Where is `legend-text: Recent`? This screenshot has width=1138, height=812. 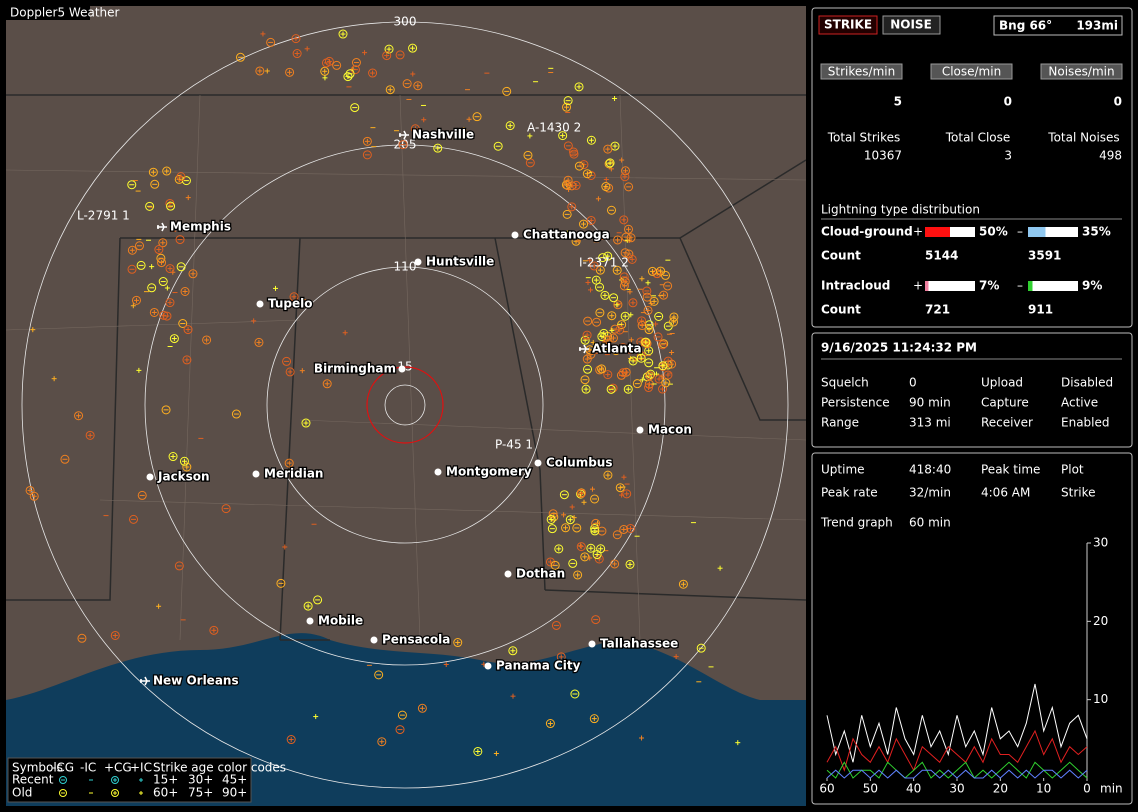
legend-text: Recent is located at coordinates (33, 780).